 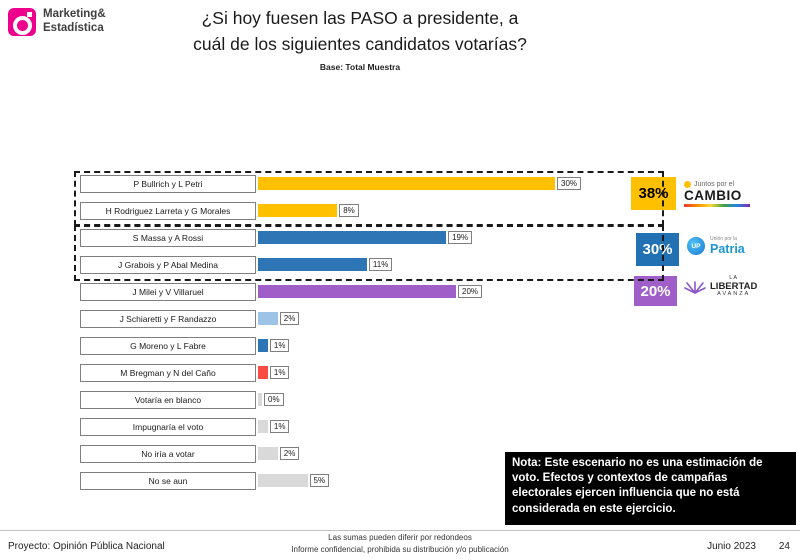 What do you see at coordinates (349, 210) in the screenshot?
I see `value-label: 8%` at bounding box center [349, 210].